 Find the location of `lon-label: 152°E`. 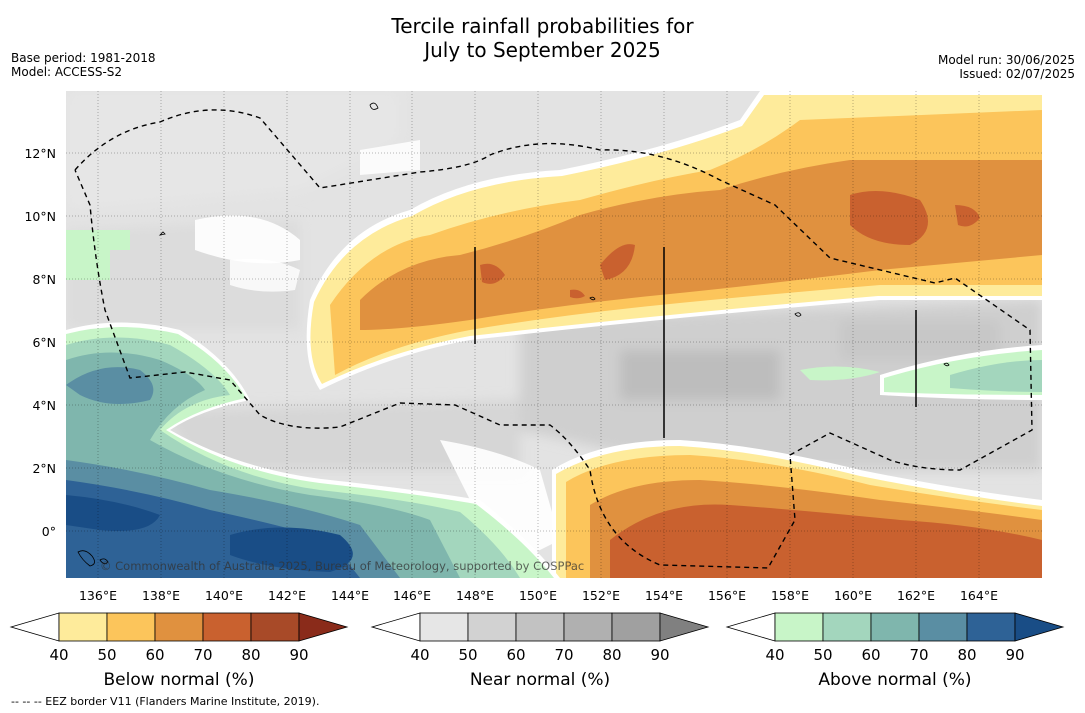

lon-label: 152°E is located at coordinates (601, 595).